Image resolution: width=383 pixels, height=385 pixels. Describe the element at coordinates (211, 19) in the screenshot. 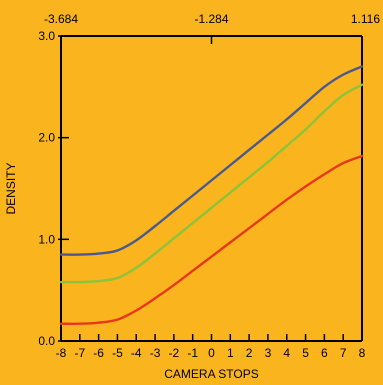

I see `top-tick-label: -1.284` at that location.